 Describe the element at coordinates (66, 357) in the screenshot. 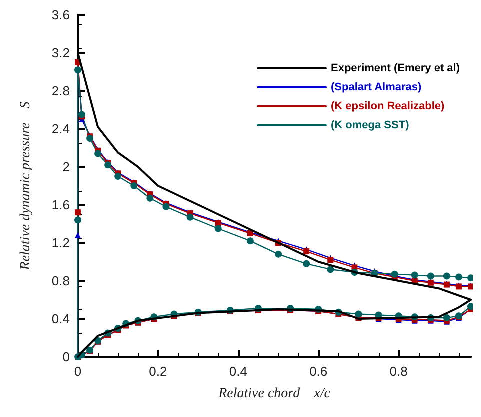

I see `y-tick-label: 0` at that location.